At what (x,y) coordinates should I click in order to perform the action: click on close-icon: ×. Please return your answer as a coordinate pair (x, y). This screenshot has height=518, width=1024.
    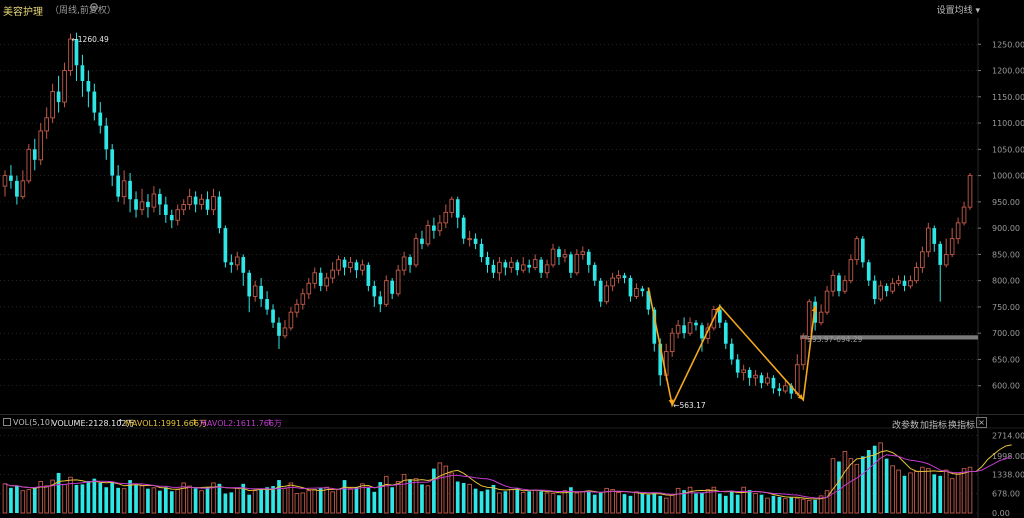
    Looking at the image, I should click on (981, 422).